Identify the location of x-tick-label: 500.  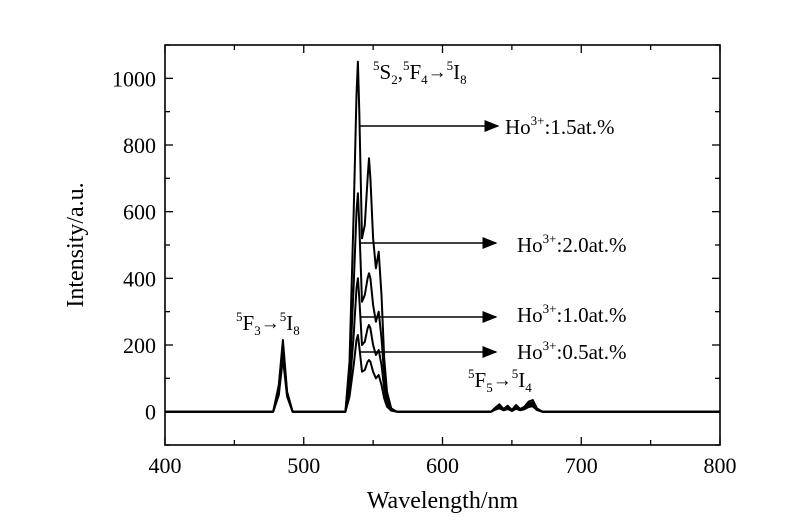
(303, 465).